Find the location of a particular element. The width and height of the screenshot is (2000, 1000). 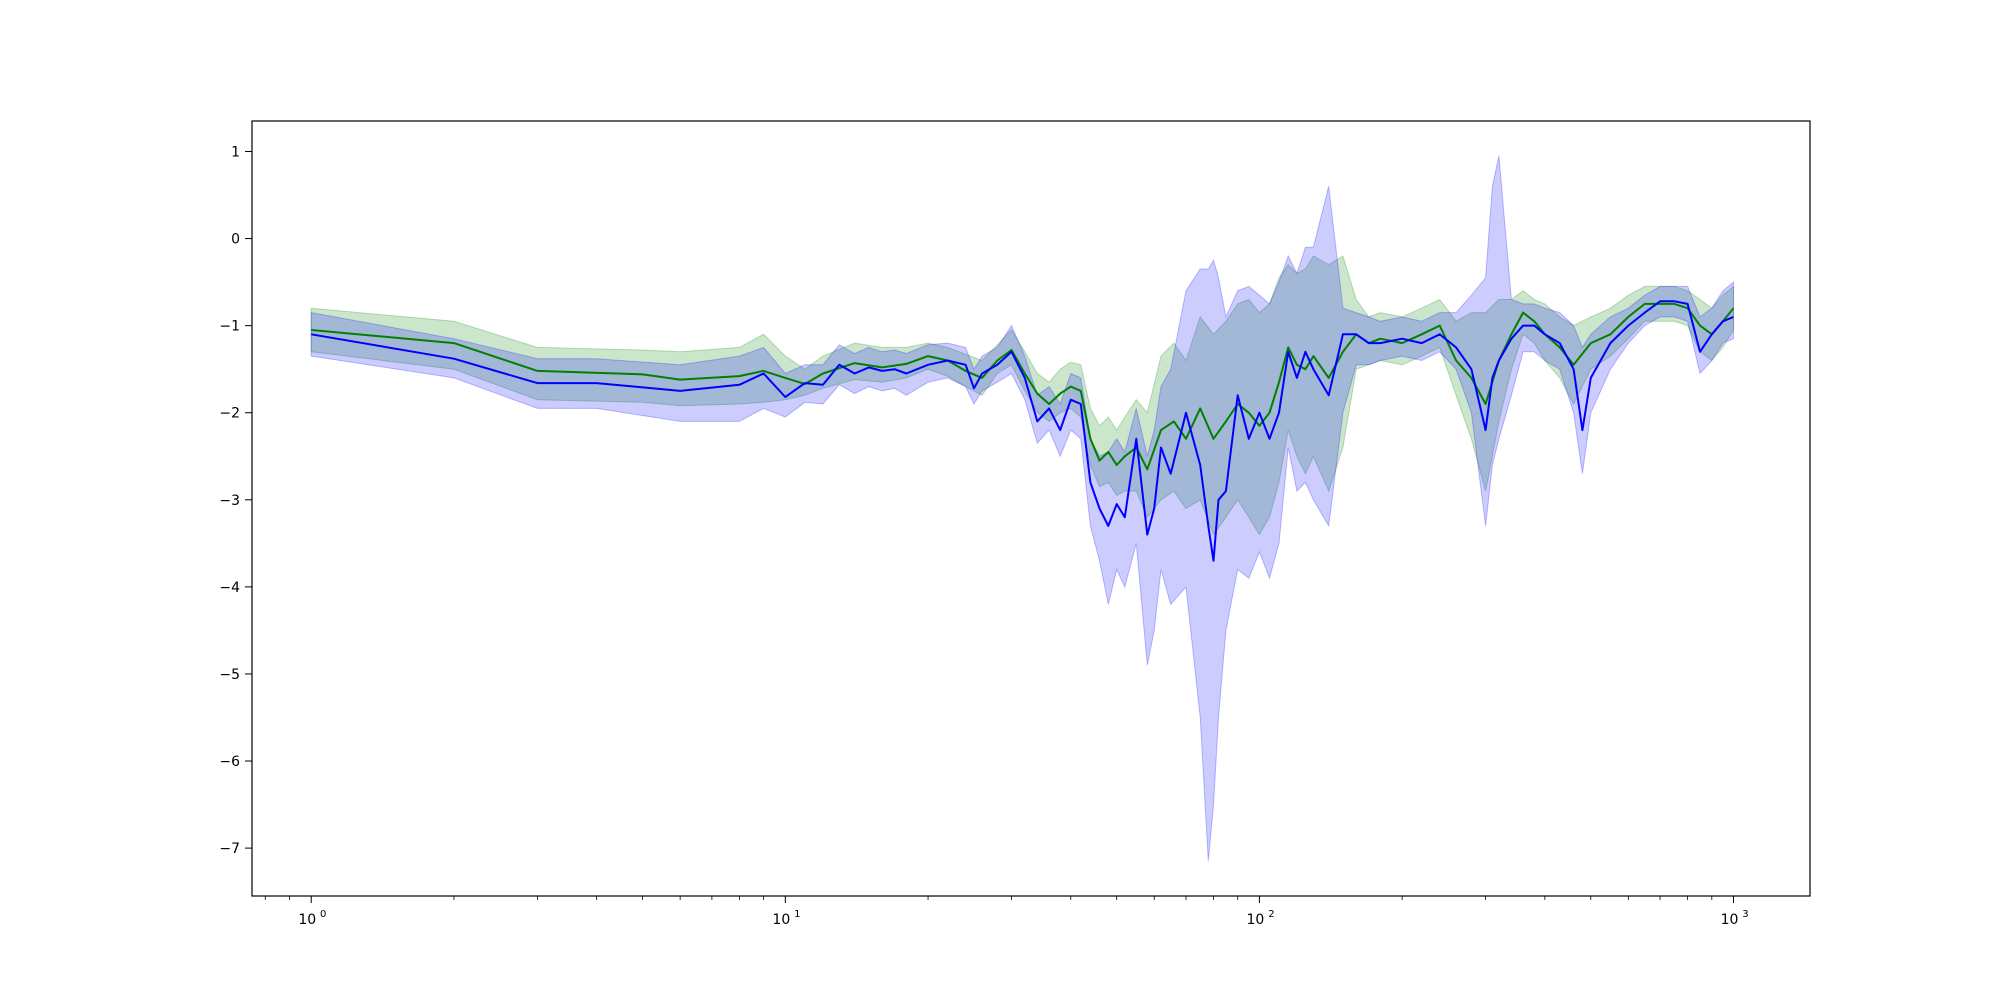

y-axis: 1 0 −1 −2 −3 −4 −5 −6 −7 is located at coordinates (235, 500).